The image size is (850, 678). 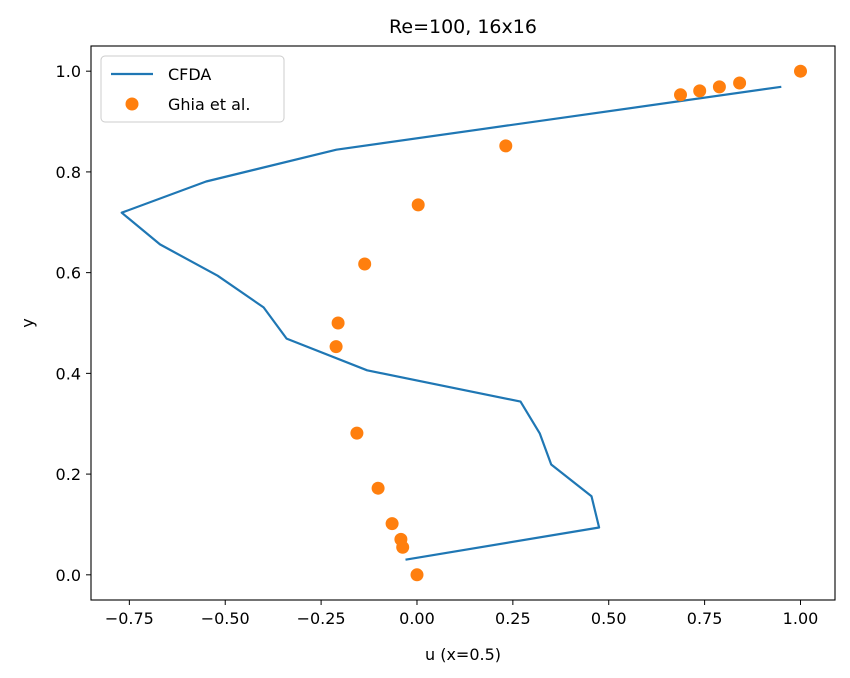 What do you see at coordinates (68, 575) in the screenshot?
I see `y-tick-label: 0.0` at bounding box center [68, 575].